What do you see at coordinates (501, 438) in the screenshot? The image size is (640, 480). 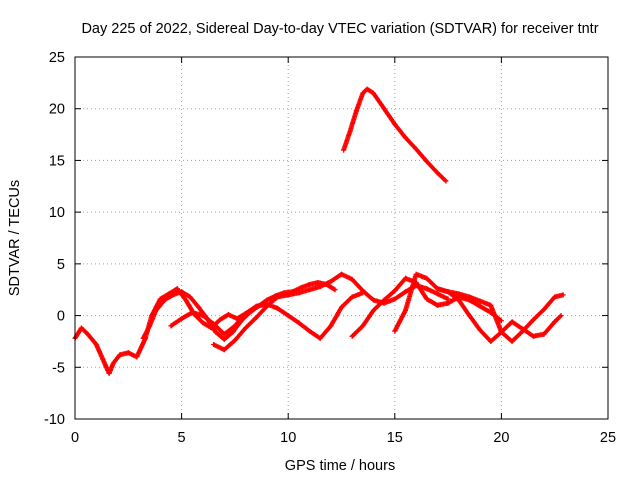 I see `x-tick-label: 20` at bounding box center [501, 438].